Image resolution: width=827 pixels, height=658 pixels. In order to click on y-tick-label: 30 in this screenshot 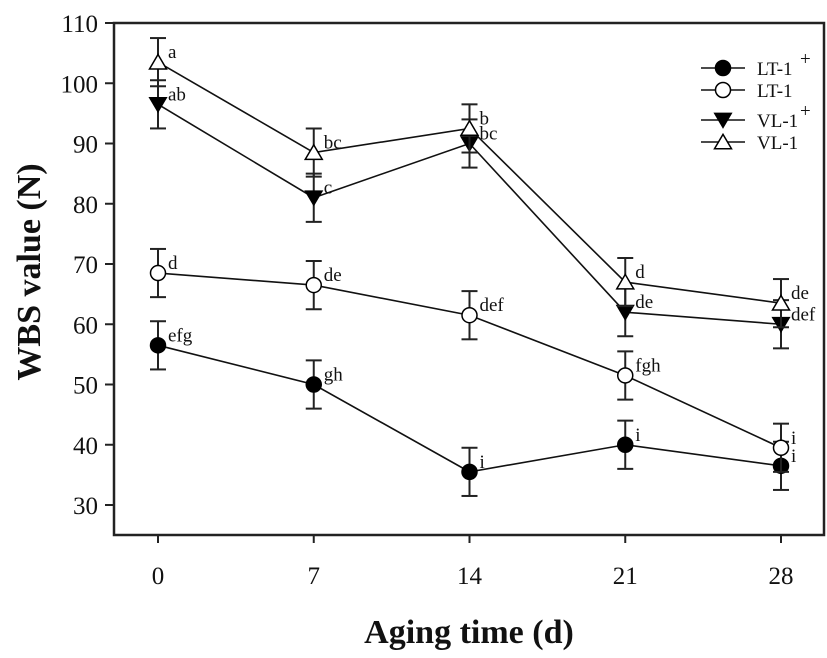, I will do `click(85, 506)`.